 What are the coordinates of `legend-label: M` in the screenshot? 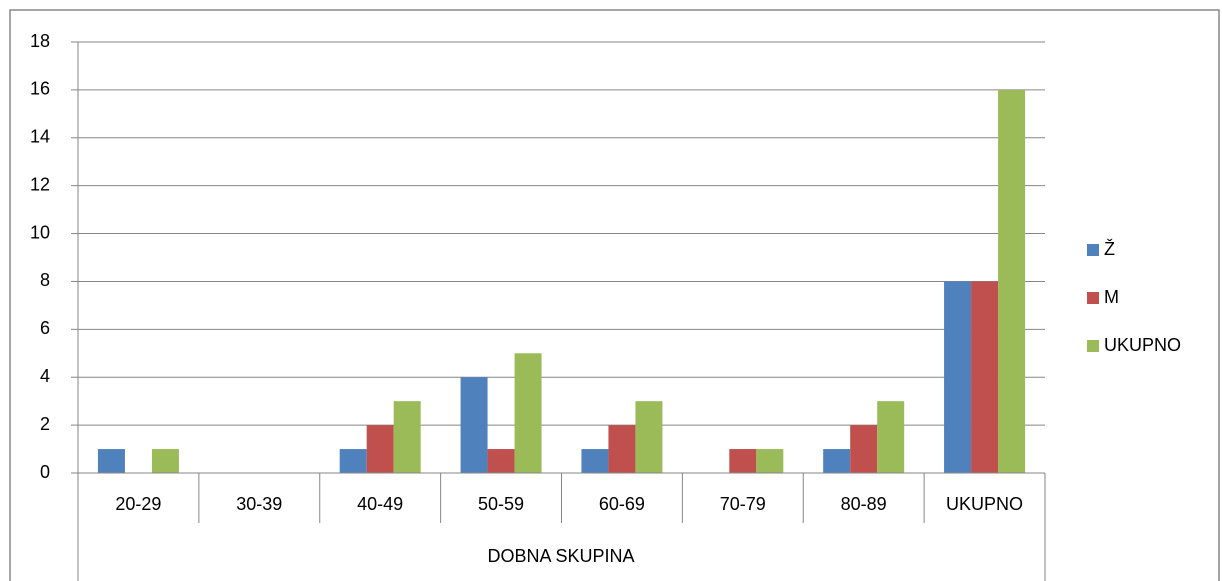 It's located at (1111, 297).